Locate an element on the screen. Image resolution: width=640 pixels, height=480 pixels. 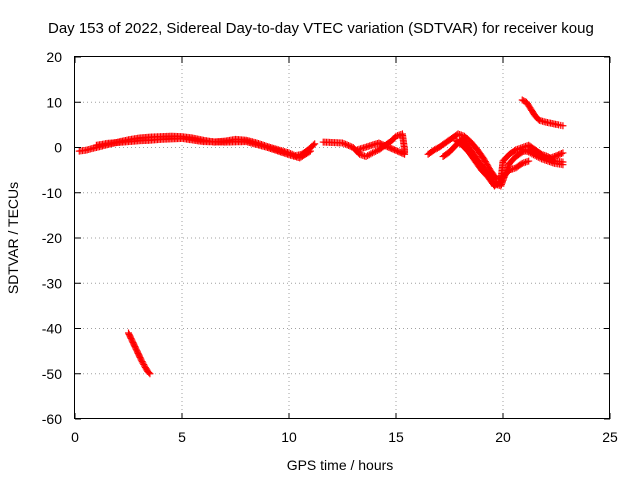
y-tick-label: -60 is located at coordinates (52, 419).